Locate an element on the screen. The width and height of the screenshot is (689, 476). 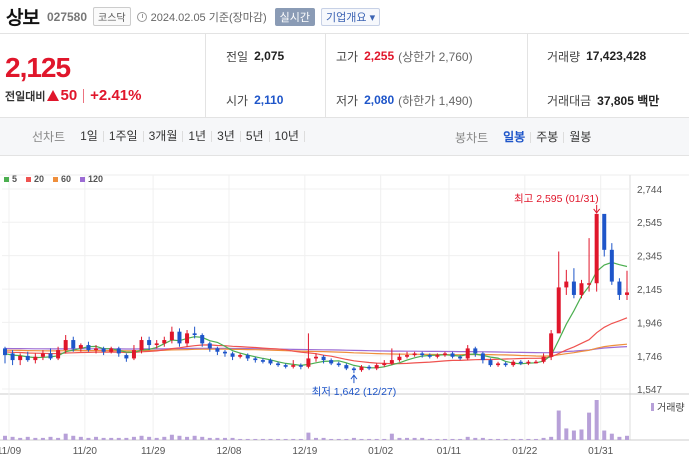
low-arrow-head is located at coordinates (354, 377).